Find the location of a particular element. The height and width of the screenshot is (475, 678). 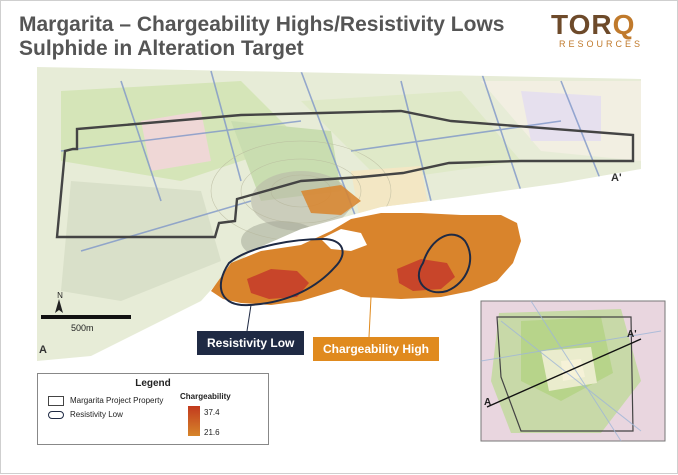

property-swatch-icon is located at coordinates (56, 401).